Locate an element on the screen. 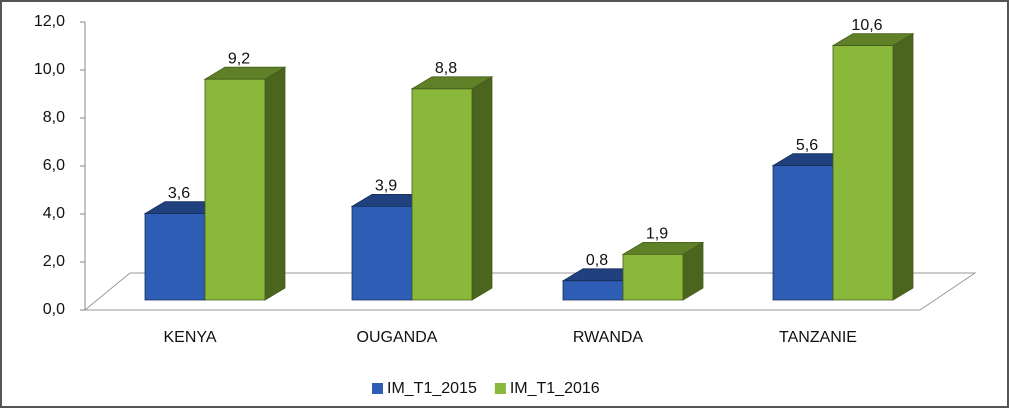  y-tick-label: 12,0 is located at coordinates (49, 21).